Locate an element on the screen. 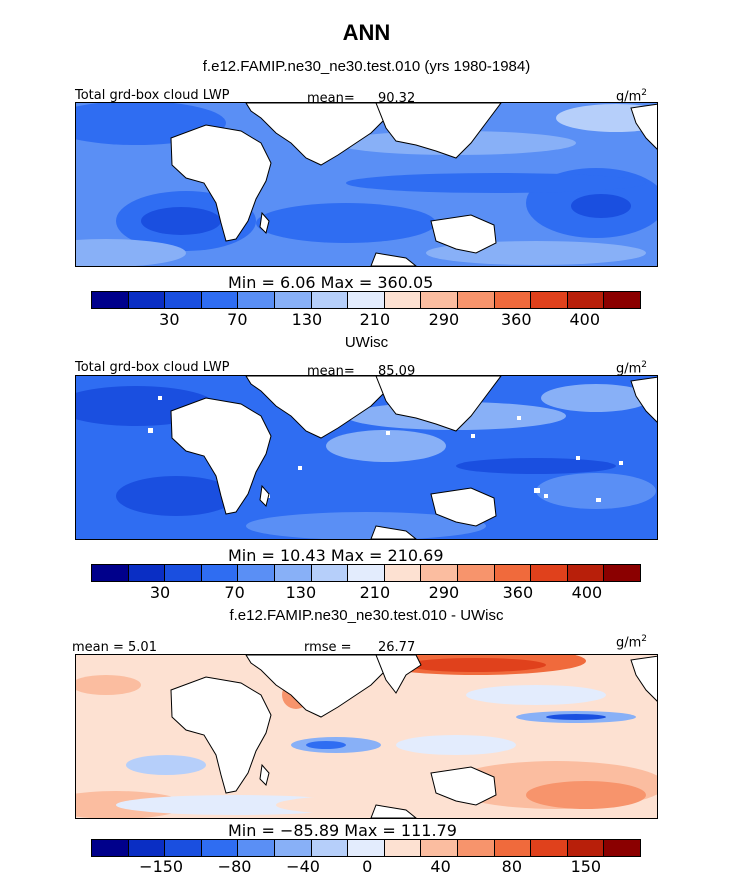 Image resolution: width=733 pixels, height=878 pixels. panel2-colorbar-ticks: 30 70 130 210 290 360 400 is located at coordinates (365, 593).